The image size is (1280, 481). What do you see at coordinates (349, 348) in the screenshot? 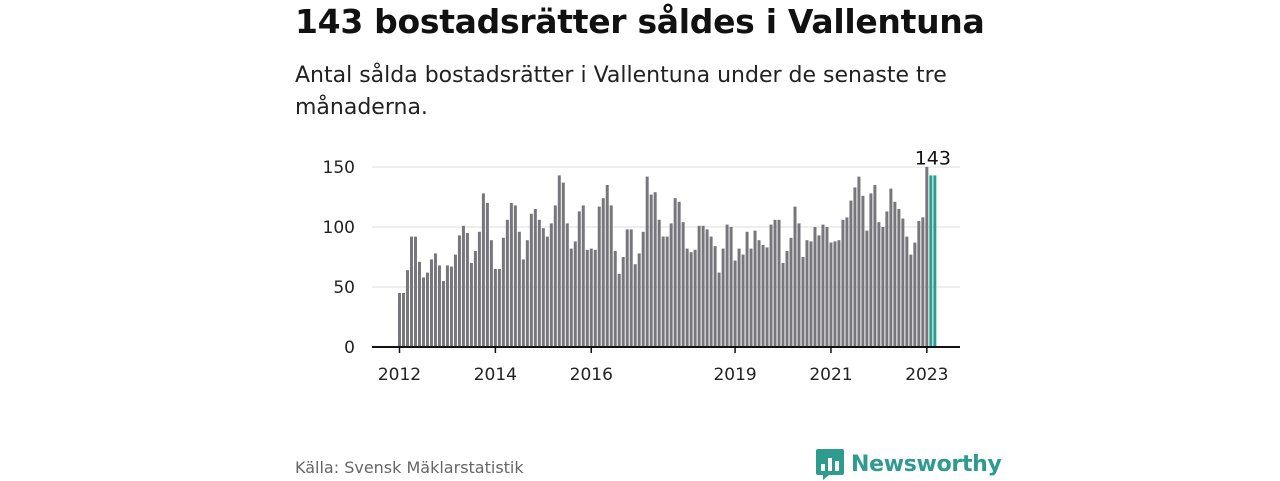
I see `y-tick-label: 0` at bounding box center [349, 348].